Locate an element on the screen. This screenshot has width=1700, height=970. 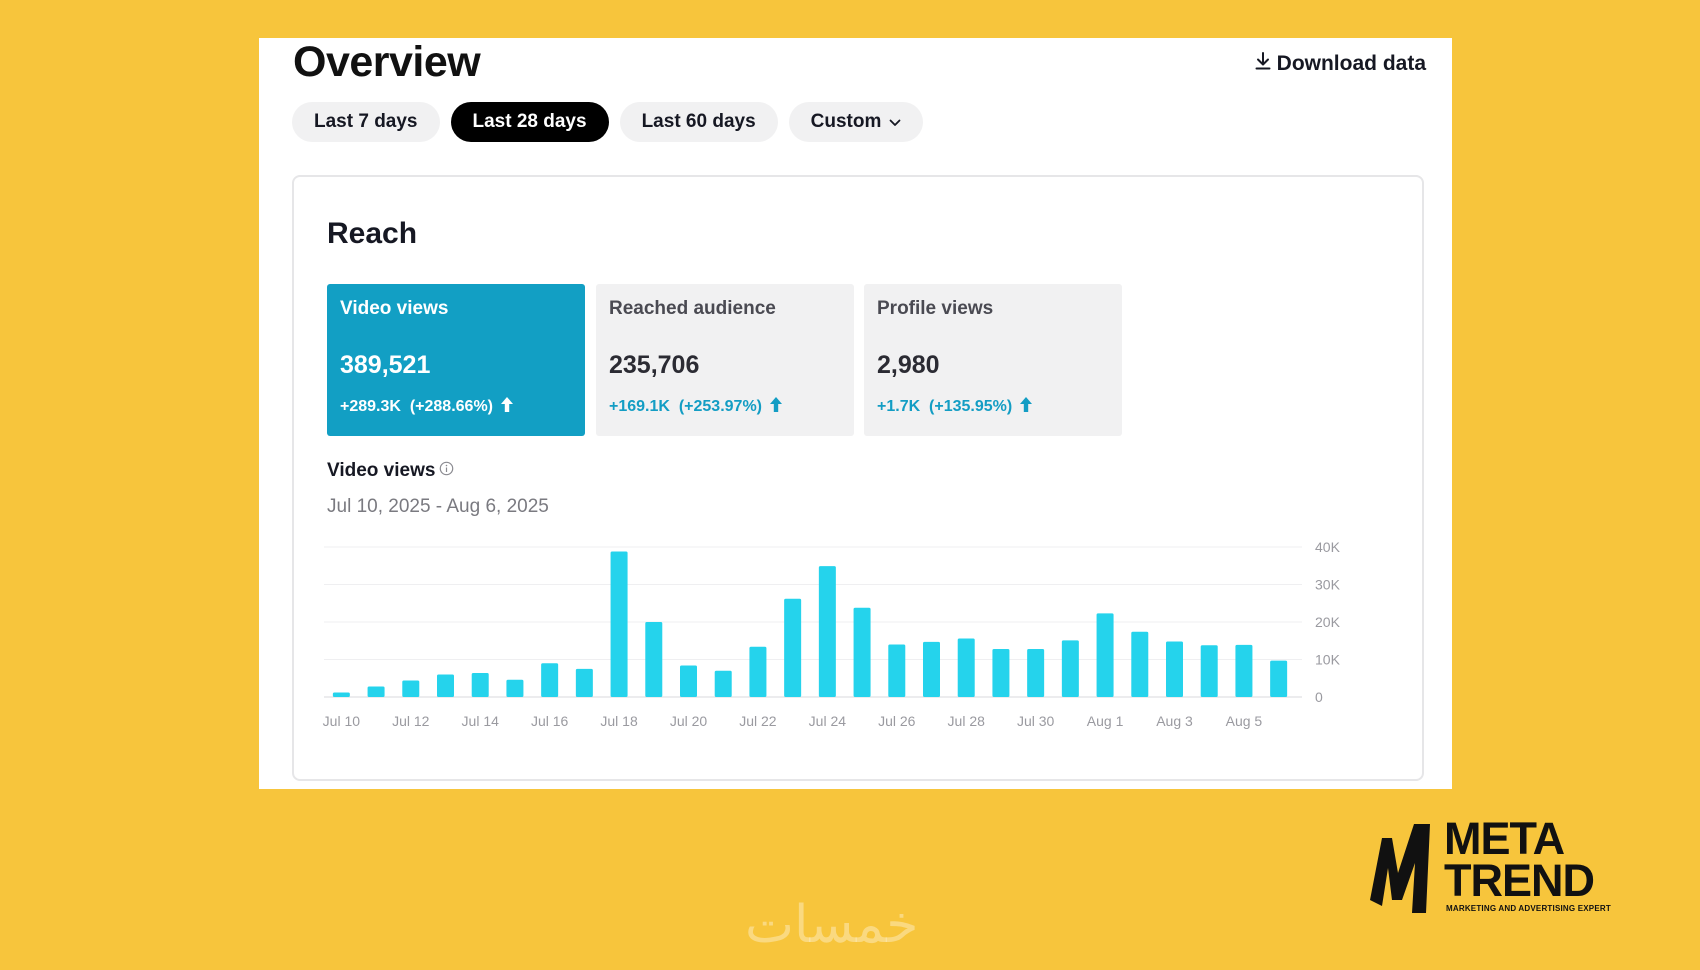
metric-delta-text: +289.3K (+288.66%) is located at coordinates (416, 406).